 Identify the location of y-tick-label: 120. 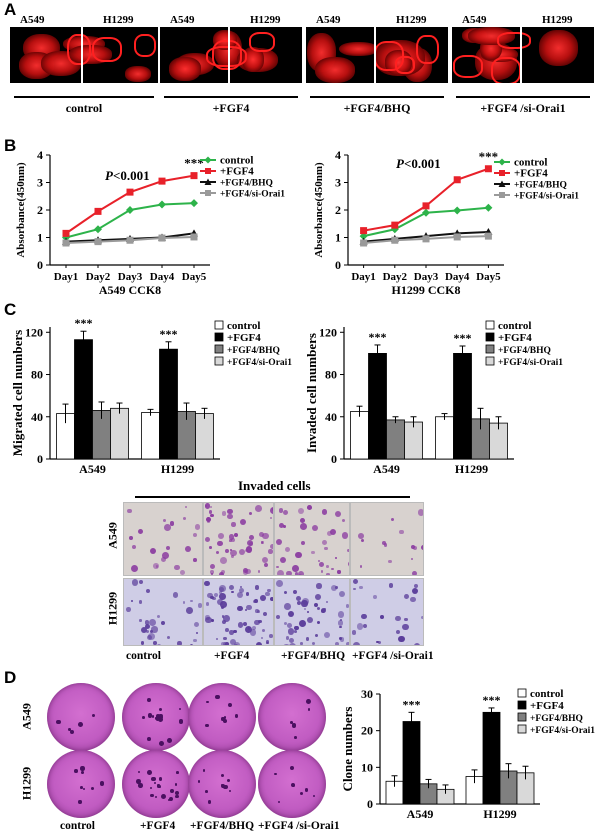
(328, 332).